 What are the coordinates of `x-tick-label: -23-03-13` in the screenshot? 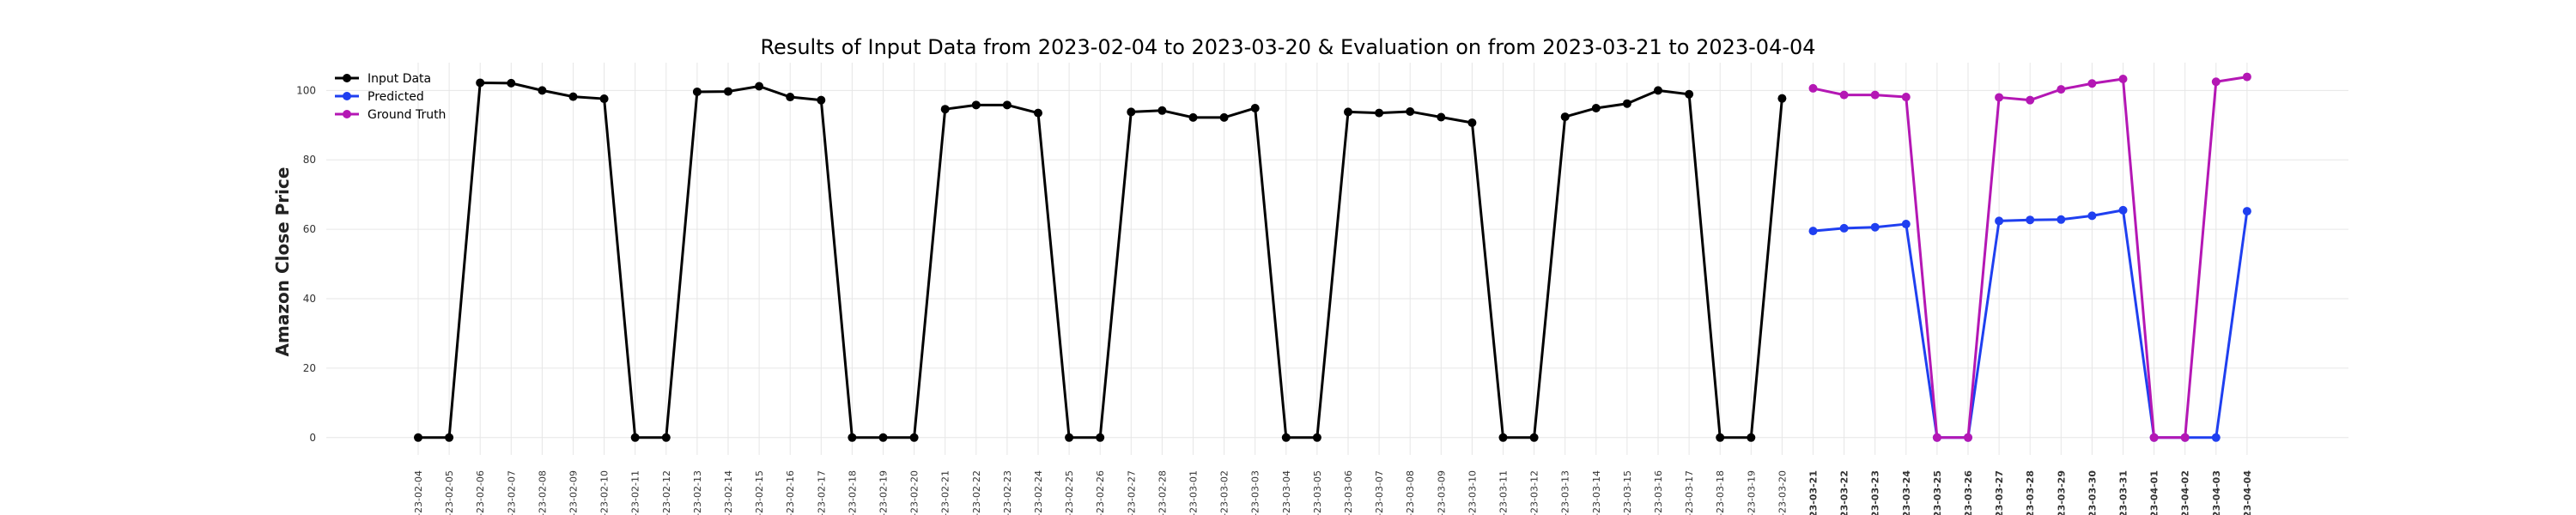 It's located at (1565, 492).